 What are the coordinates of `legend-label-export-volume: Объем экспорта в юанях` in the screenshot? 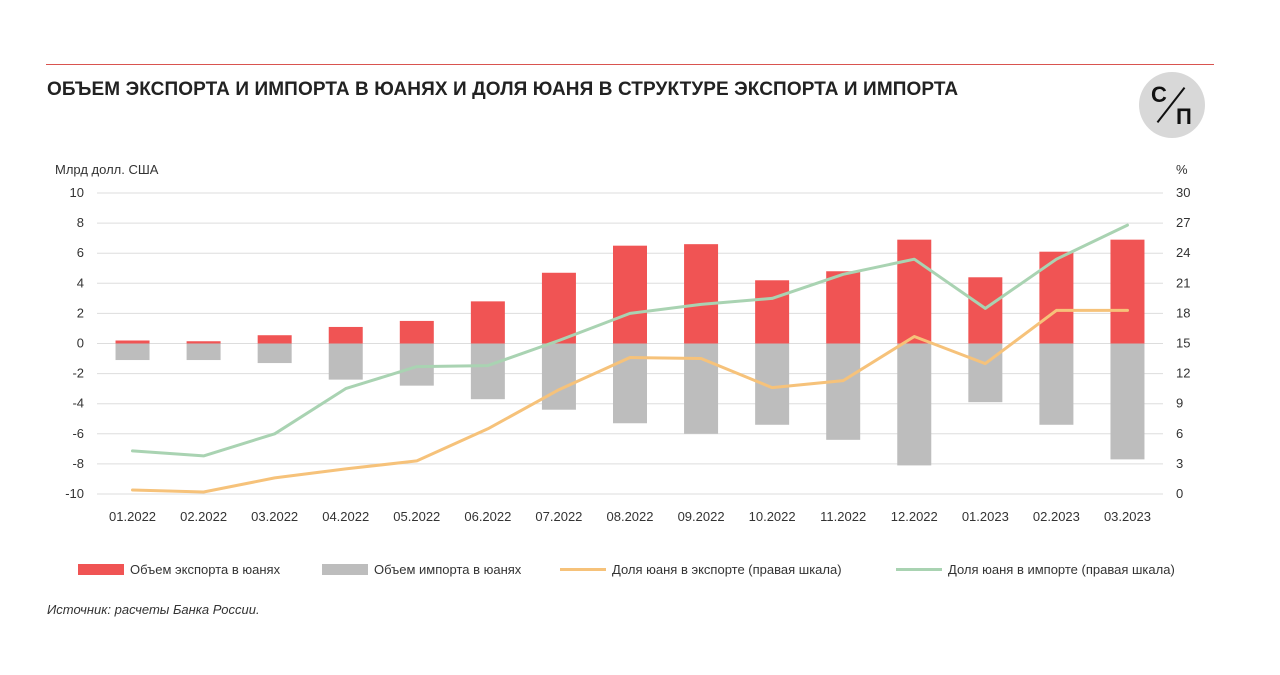 It's located at (205, 569).